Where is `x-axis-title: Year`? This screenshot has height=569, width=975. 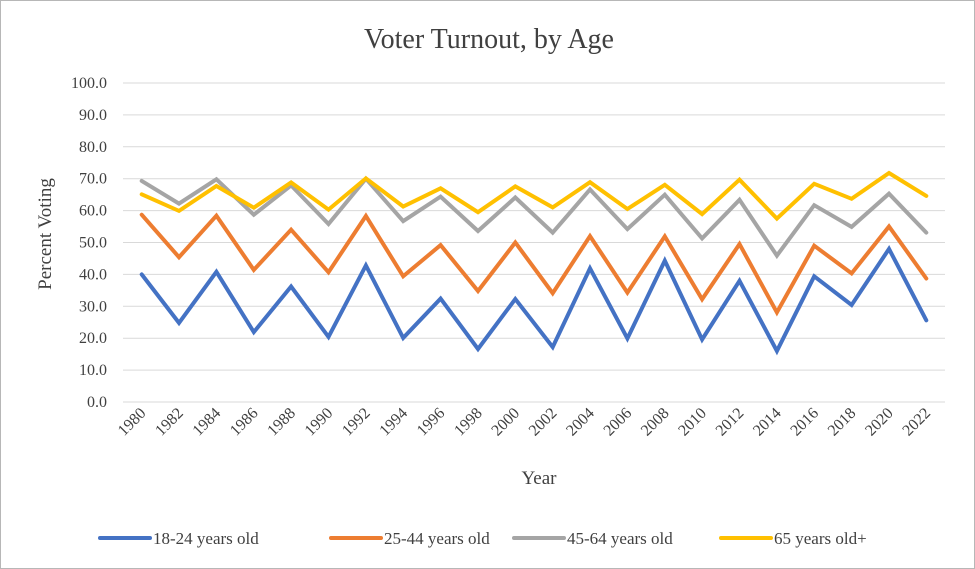 x-axis-title: Year is located at coordinates (539, 478).